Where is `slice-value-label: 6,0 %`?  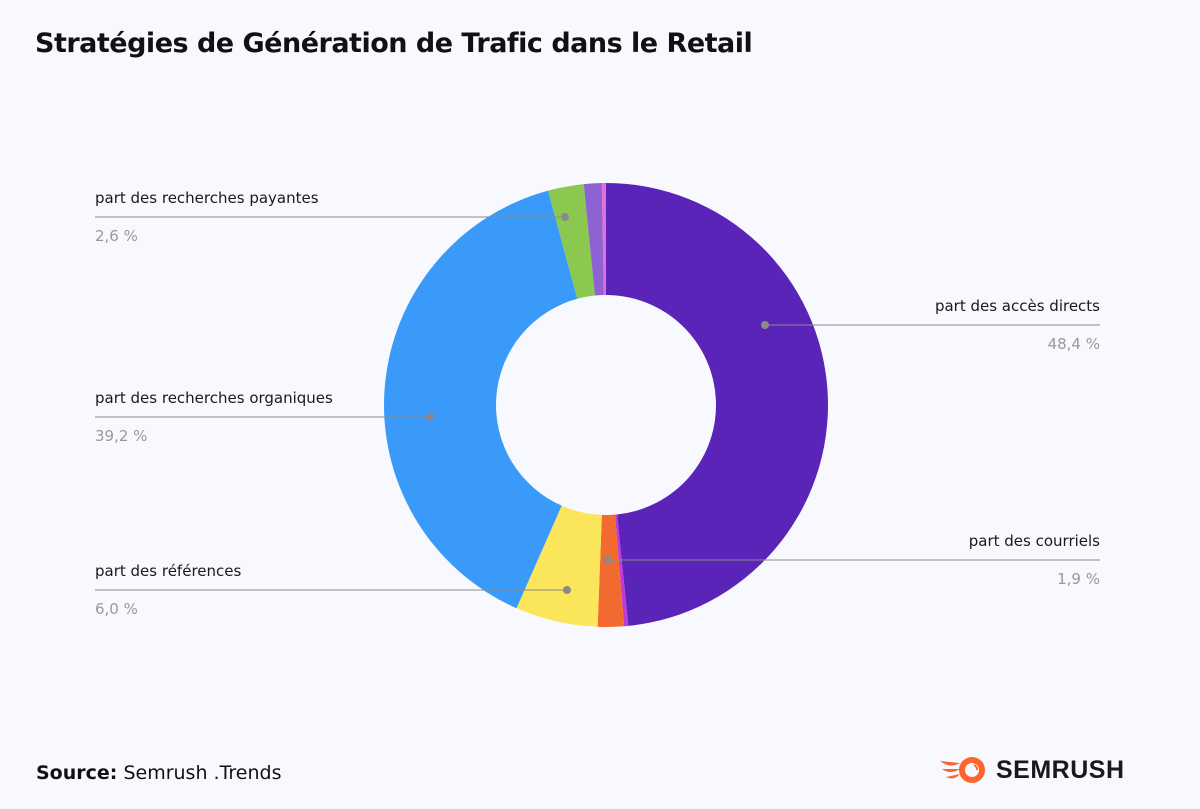 slice-value-label: 6,0 % is located at coordinates (116, 609).